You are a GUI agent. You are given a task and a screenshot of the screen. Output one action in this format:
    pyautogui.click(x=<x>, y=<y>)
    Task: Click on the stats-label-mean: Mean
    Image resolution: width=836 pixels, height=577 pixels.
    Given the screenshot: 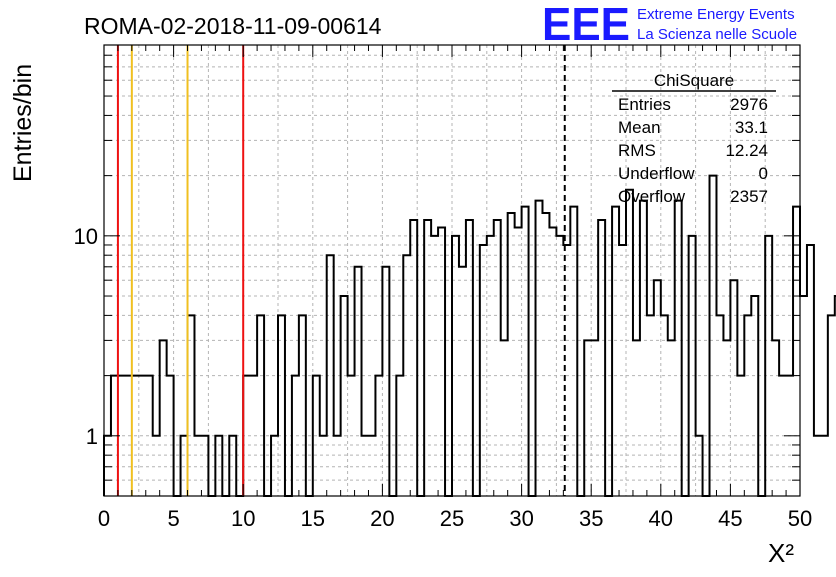 What is the action you would take?
    pyautogui.click(x=639, y=127)
    